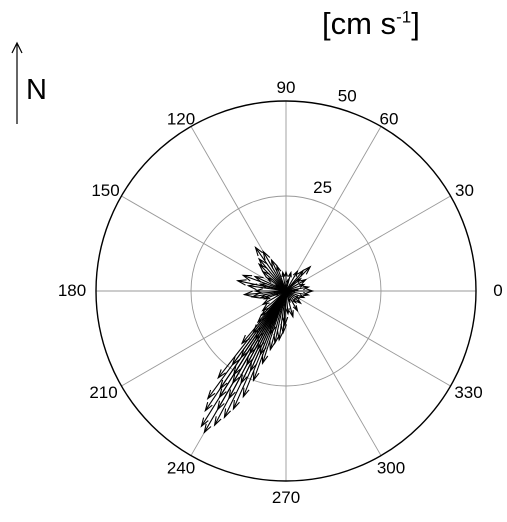  Describe the element at coordinates (391, 468) in the screenshot. I see `angle-label-300: 300` at that location.